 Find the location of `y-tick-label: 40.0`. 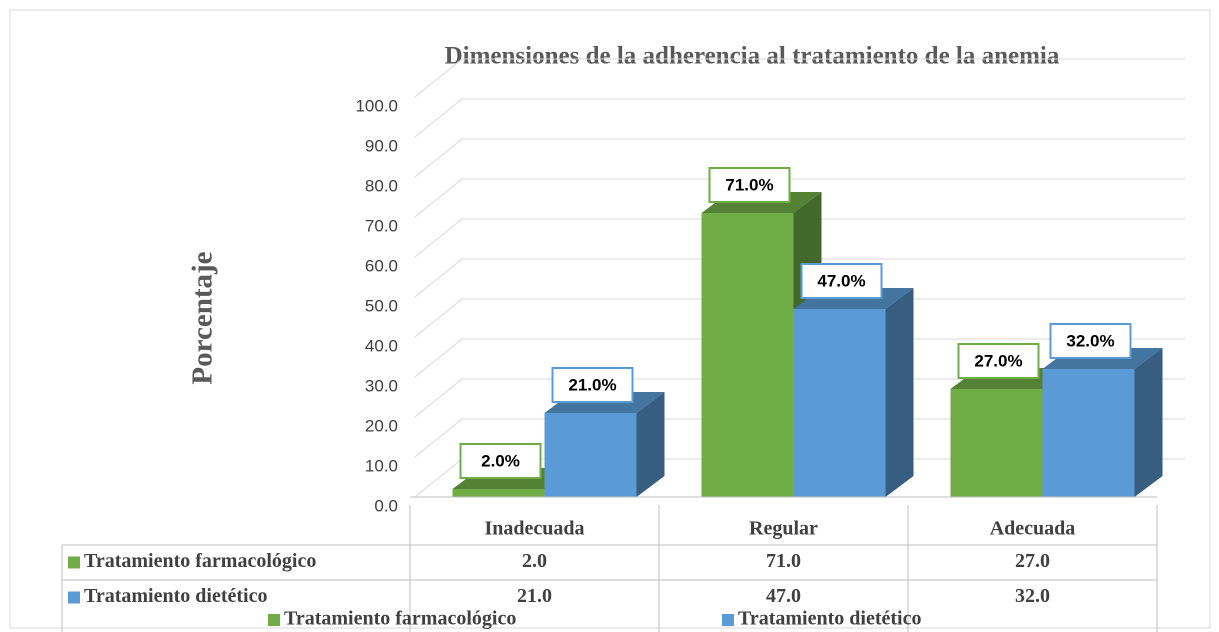

y-tick-label: 40.0 is located at coordinates (381, 345).